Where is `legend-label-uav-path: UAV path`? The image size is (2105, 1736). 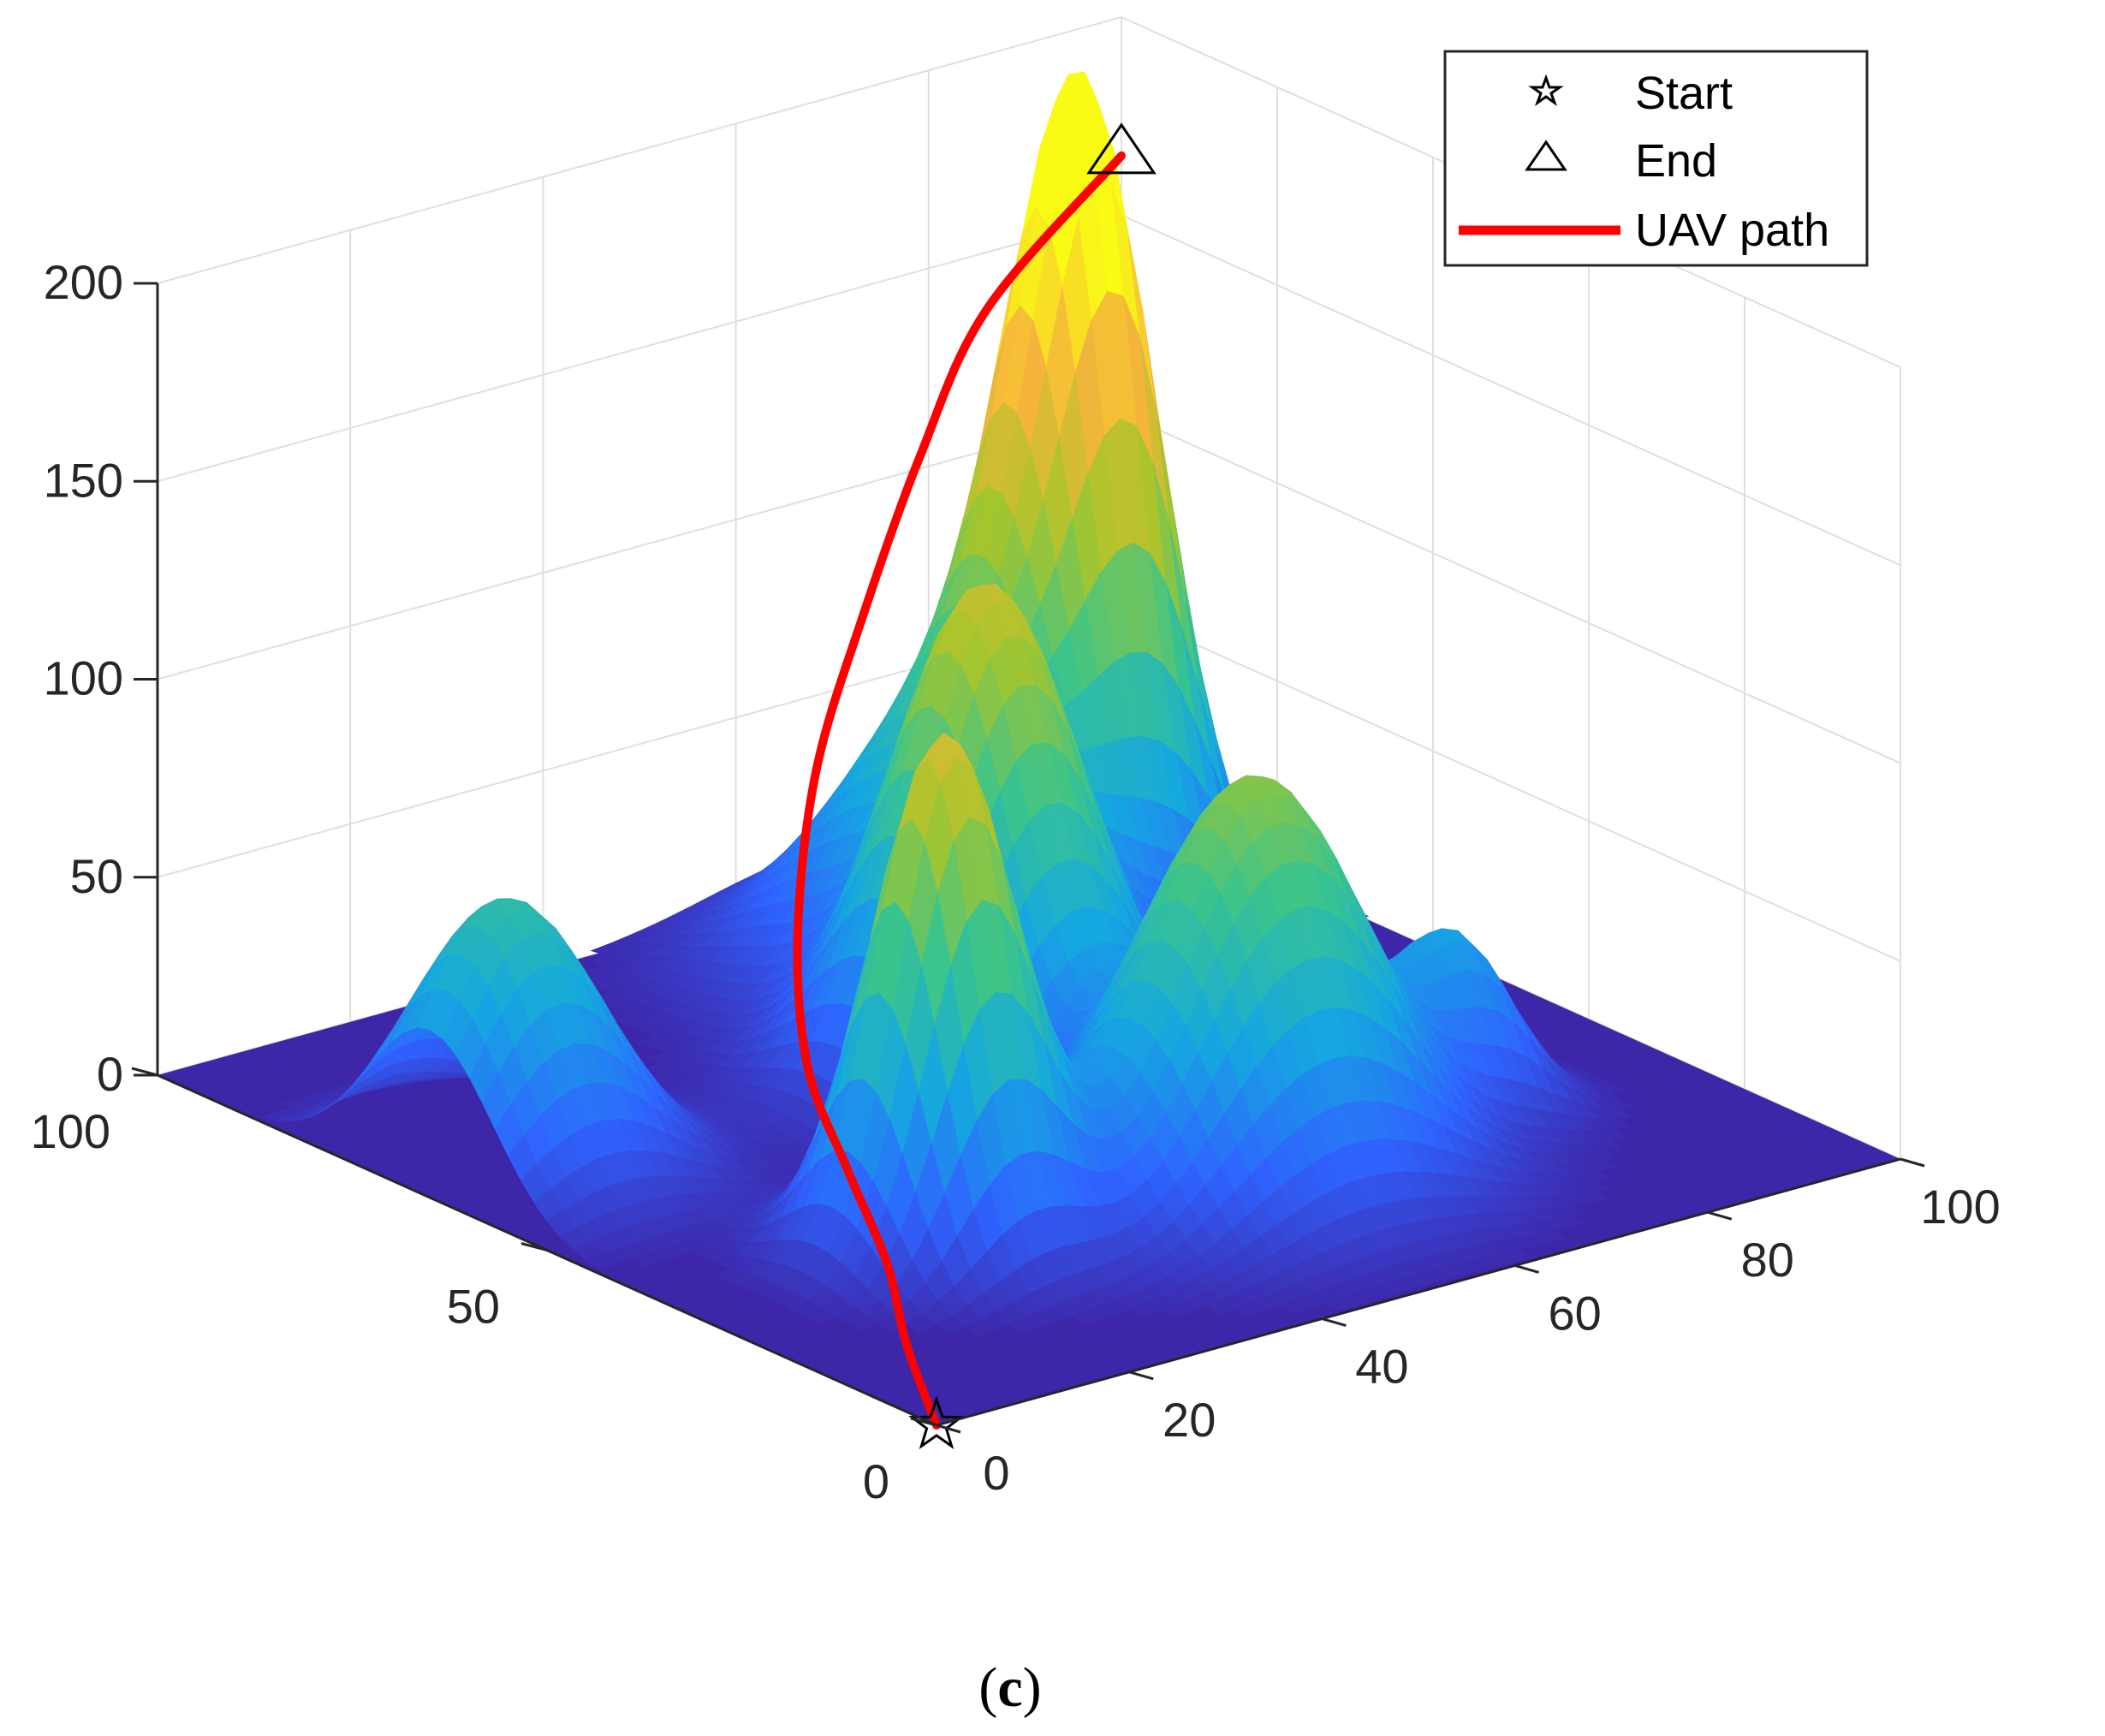 legend-label-uav-path: UAV path is located at coordinates (1732, 231).